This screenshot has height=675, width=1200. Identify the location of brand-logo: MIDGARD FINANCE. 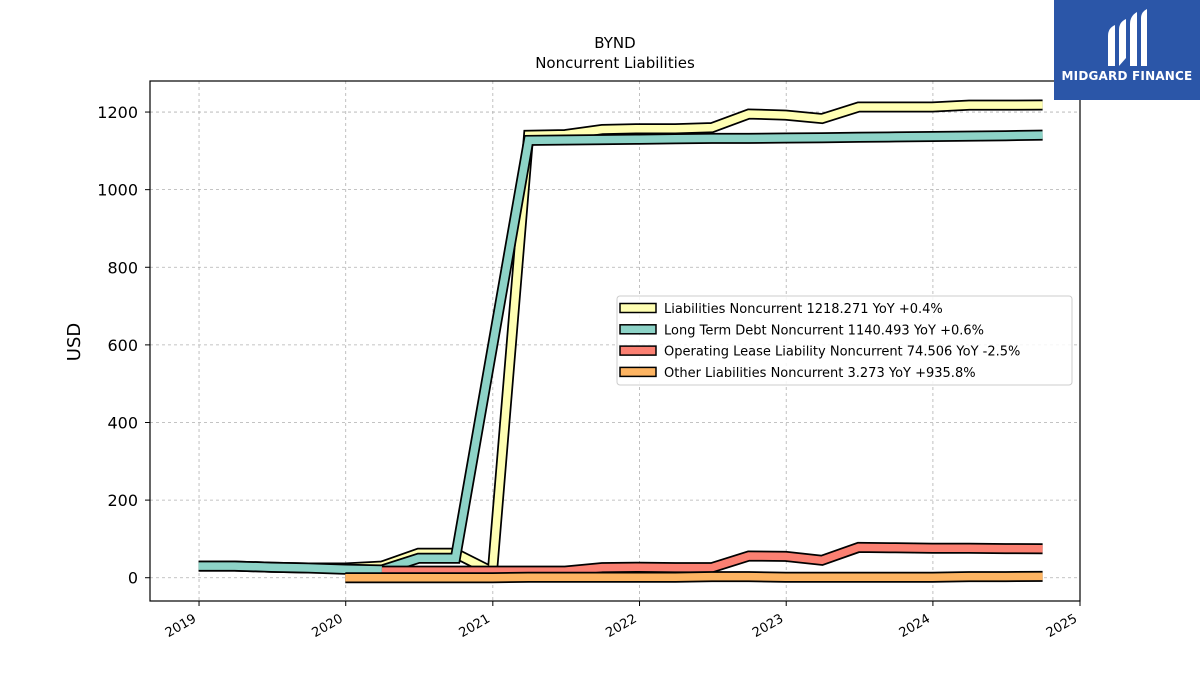
(1127, 50).